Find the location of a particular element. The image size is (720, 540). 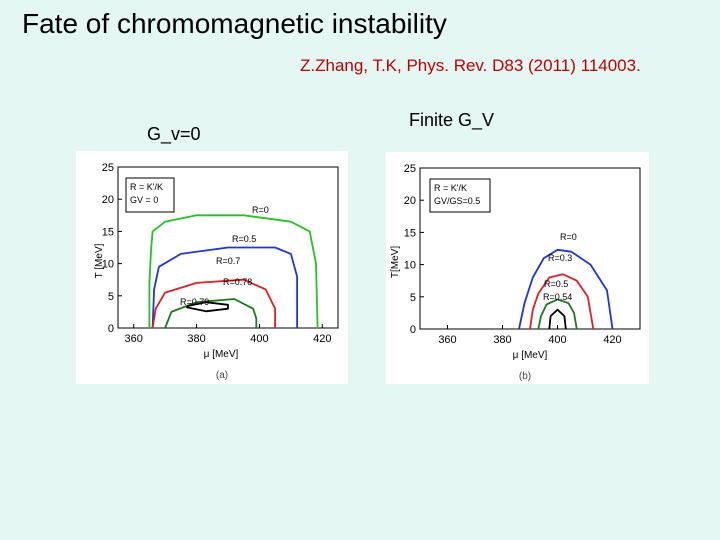

curve-annotation: R=0.79 is located at coordinates (194, 302).